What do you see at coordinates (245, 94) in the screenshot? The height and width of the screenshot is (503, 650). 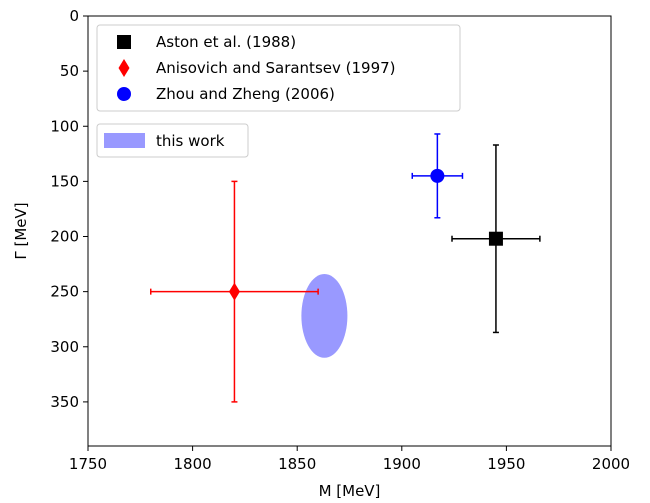 I see `legend-entry-label: Zhou and Zheng (2006)` at bounding box center [245, 94].